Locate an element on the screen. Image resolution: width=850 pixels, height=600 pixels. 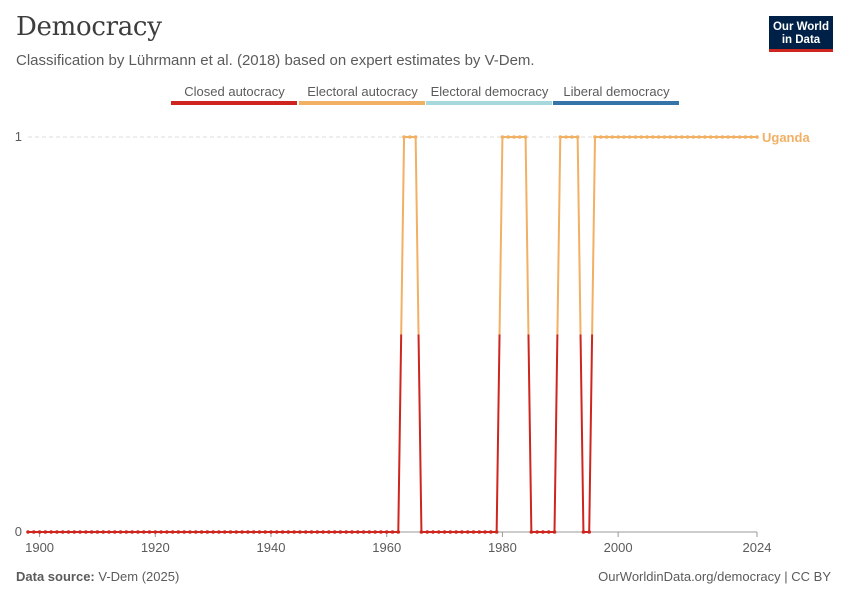
data-point-1900 is located at coordinates (39, 532).